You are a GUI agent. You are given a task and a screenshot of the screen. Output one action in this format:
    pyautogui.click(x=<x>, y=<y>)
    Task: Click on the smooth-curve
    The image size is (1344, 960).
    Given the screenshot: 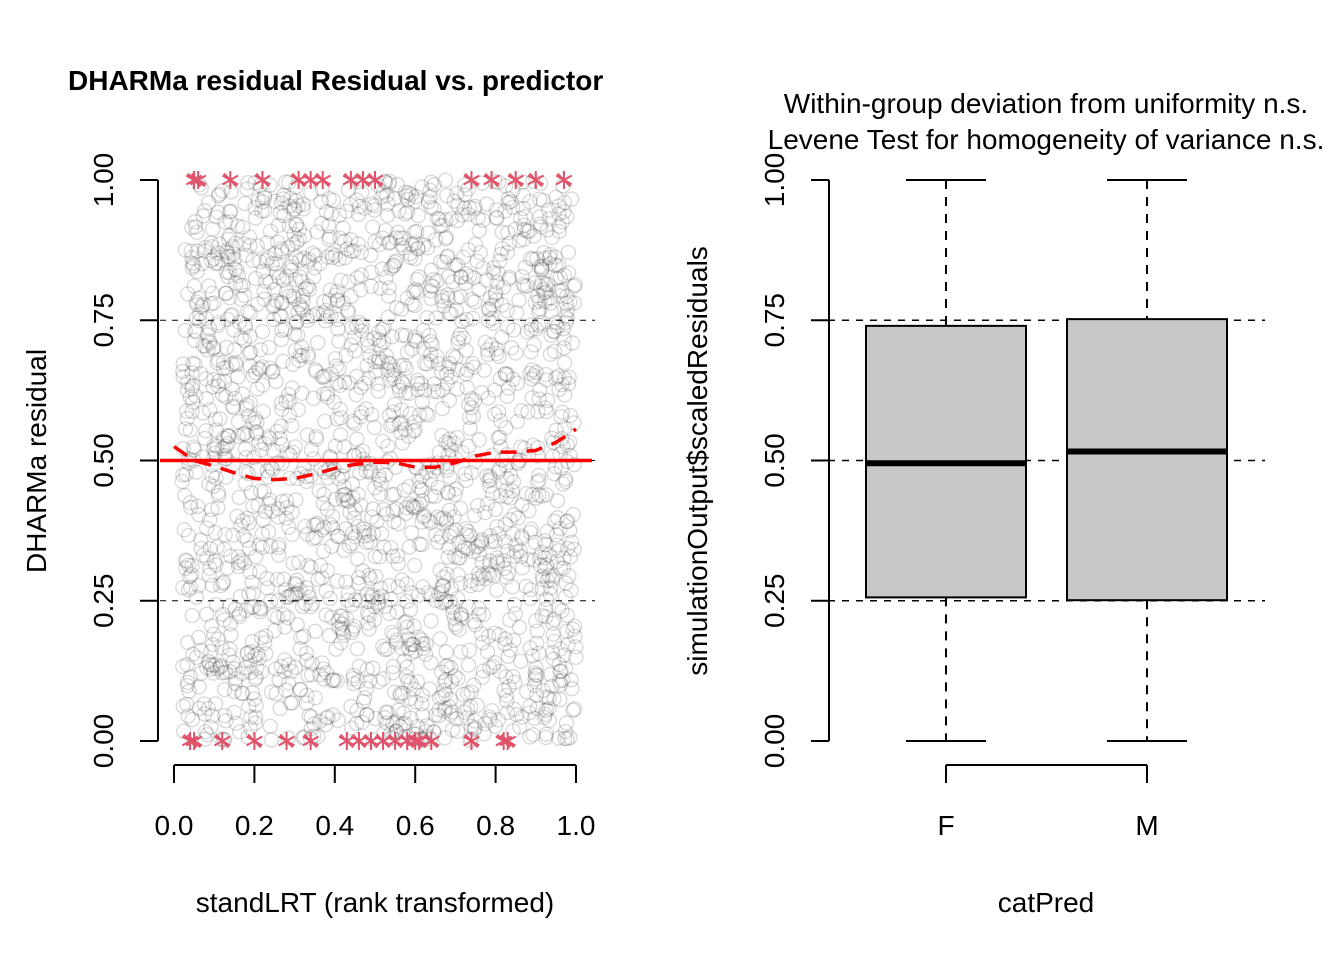 What is the action you would take?
    pyautogui.click(x=374, y=454)
    